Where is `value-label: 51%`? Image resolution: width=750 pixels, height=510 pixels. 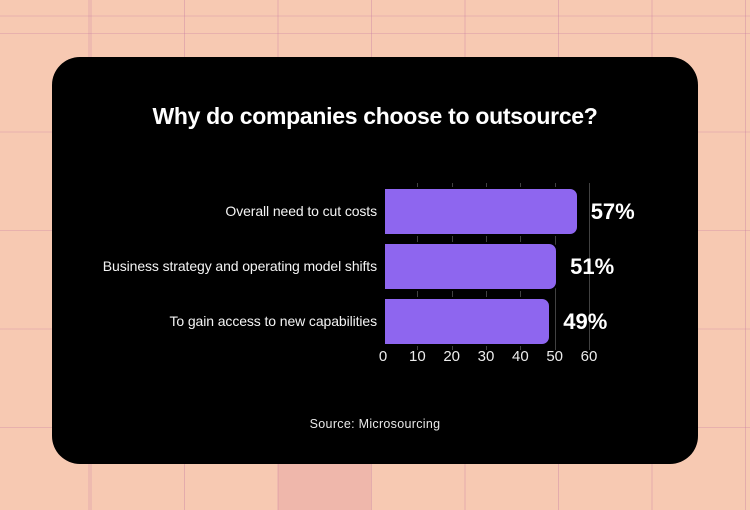 value-label: 51% is located at coordinates (592, 266).